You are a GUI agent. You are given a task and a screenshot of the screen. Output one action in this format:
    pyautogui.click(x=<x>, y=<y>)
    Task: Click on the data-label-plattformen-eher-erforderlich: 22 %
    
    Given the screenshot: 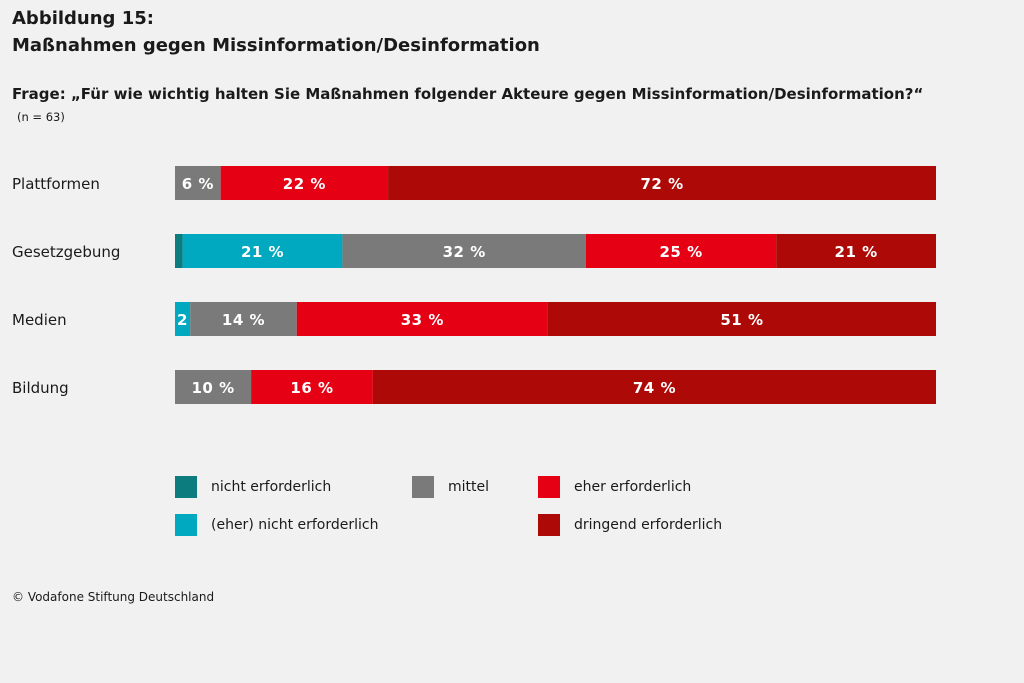 What is the action you would take?
    pyautogui.click(x=304, y=184)
    